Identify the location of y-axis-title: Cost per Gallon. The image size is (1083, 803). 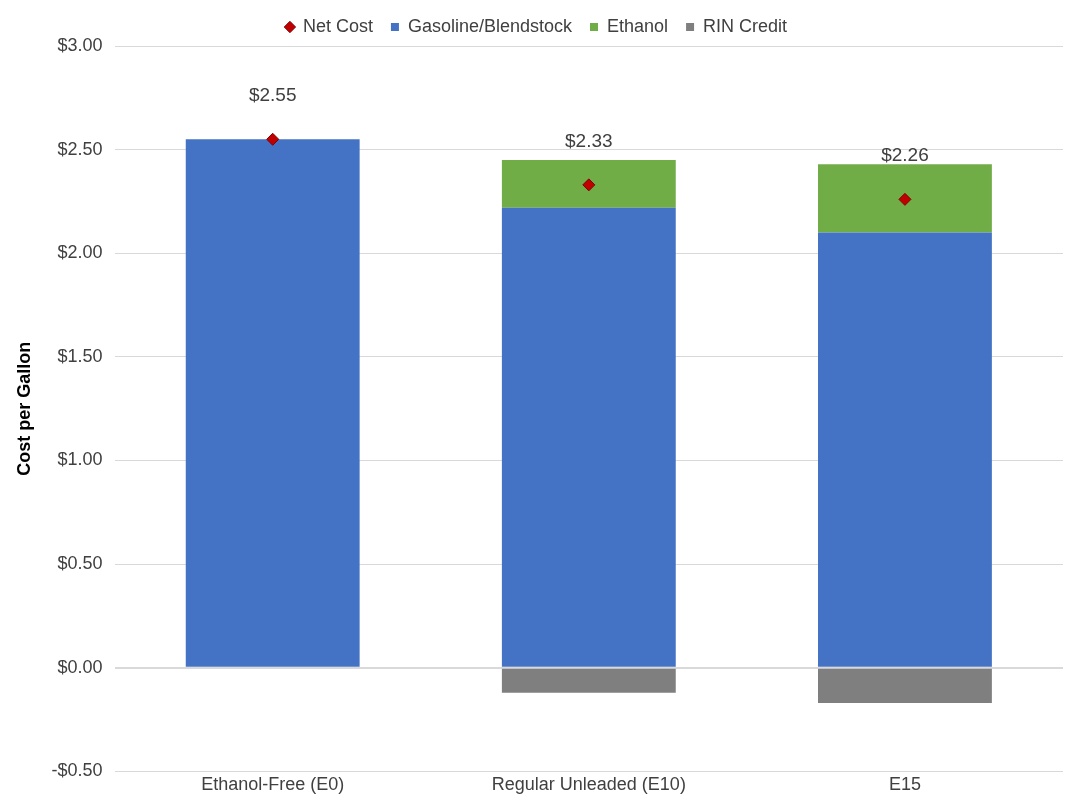
(23, 408).